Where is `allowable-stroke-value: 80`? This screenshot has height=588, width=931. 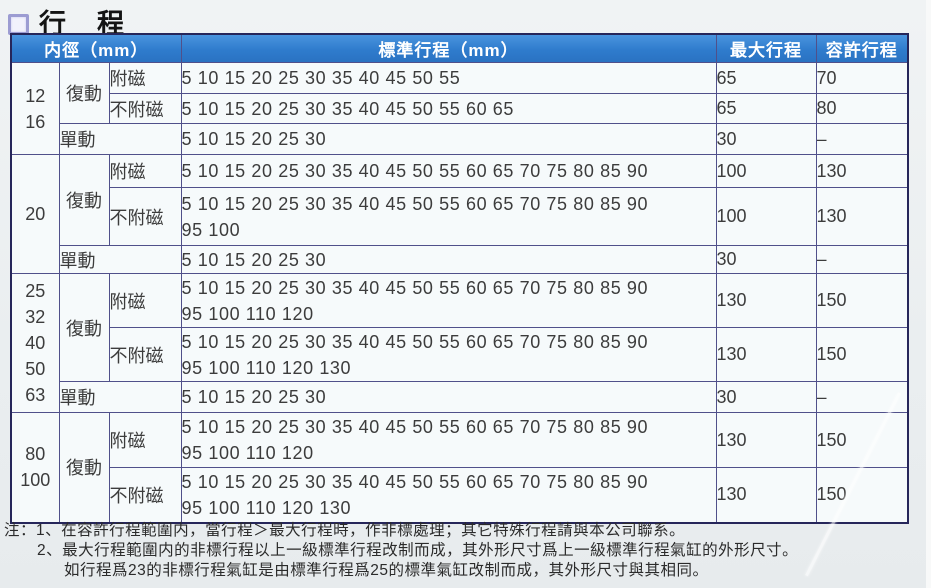
allowable-stroke-value: 80 is located at coordinates (862, 108).